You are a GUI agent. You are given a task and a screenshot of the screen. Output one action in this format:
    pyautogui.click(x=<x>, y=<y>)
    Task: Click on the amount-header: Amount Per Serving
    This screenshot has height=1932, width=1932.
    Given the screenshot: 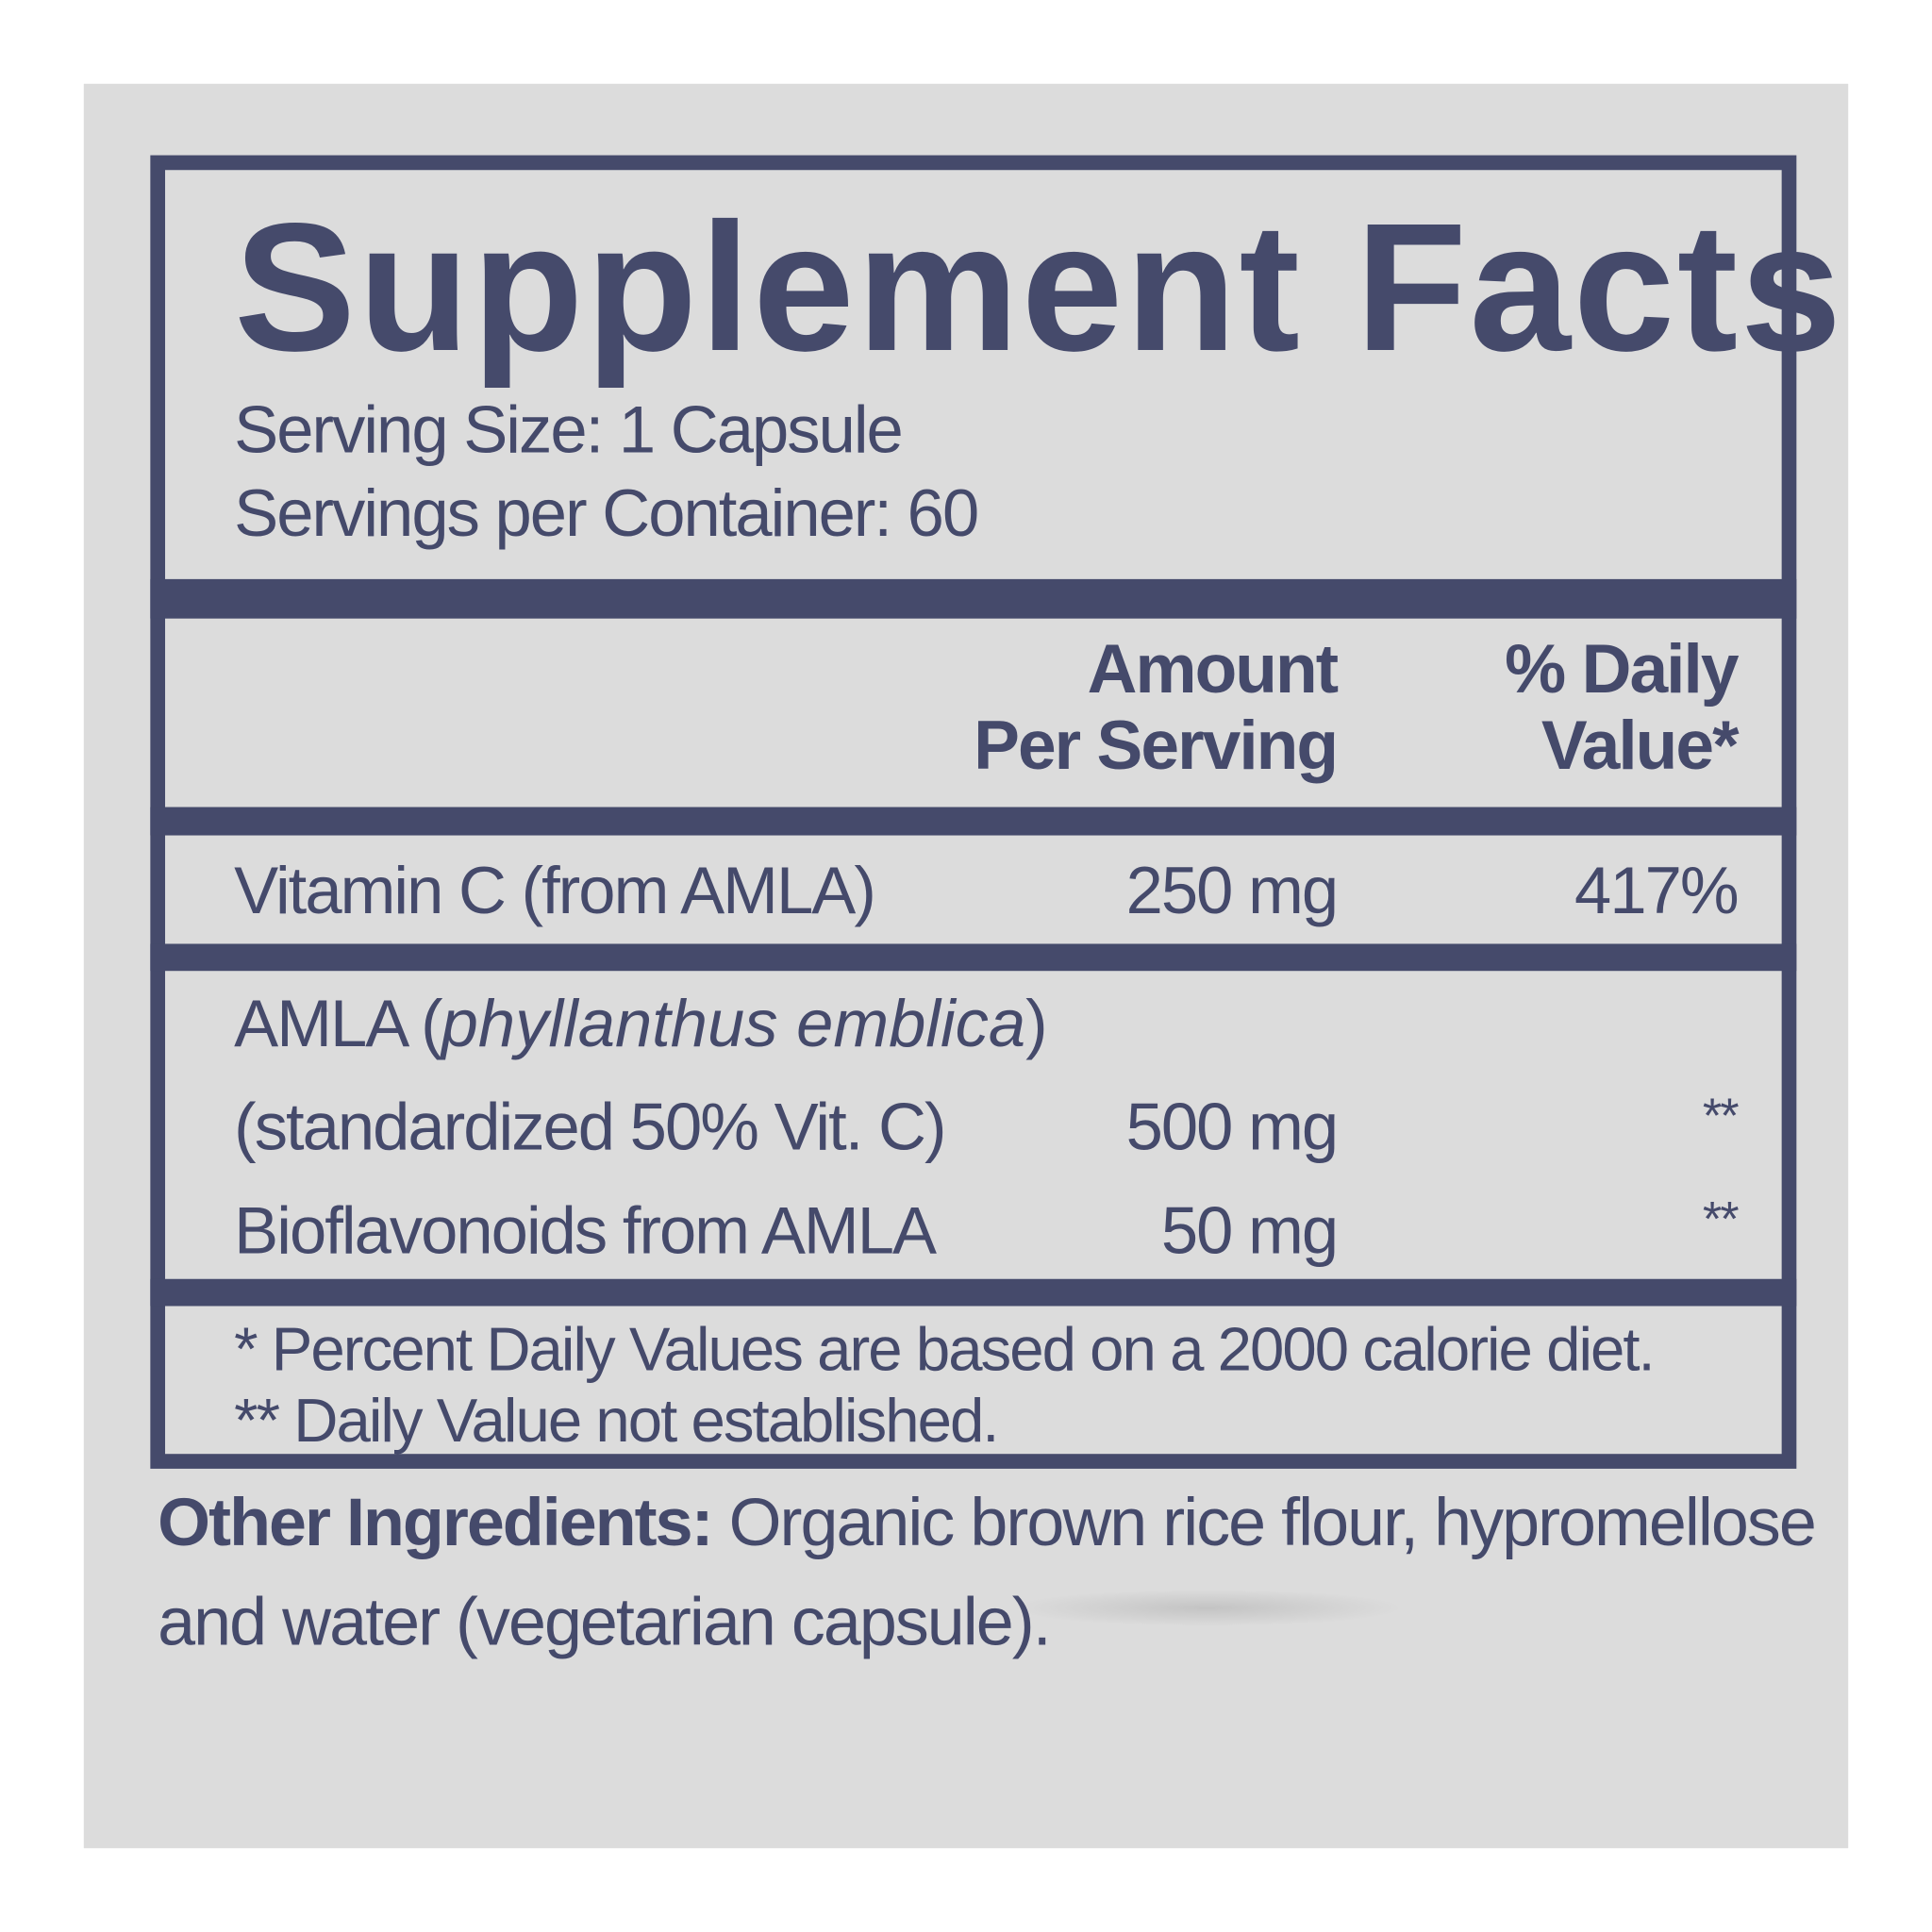 What is the action you would take?
    pyautogui.click(x=1157, y=707)
    